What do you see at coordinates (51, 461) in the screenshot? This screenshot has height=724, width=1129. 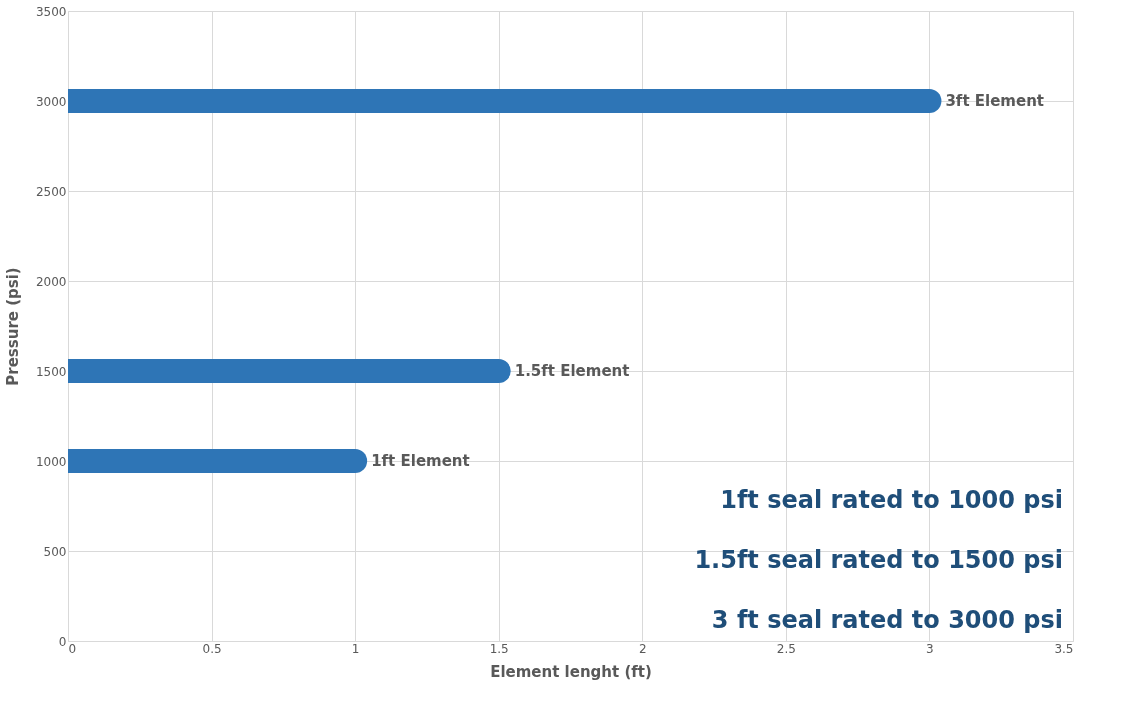 I see `y-tick-label: 1000` at bounding box center [51, 461].